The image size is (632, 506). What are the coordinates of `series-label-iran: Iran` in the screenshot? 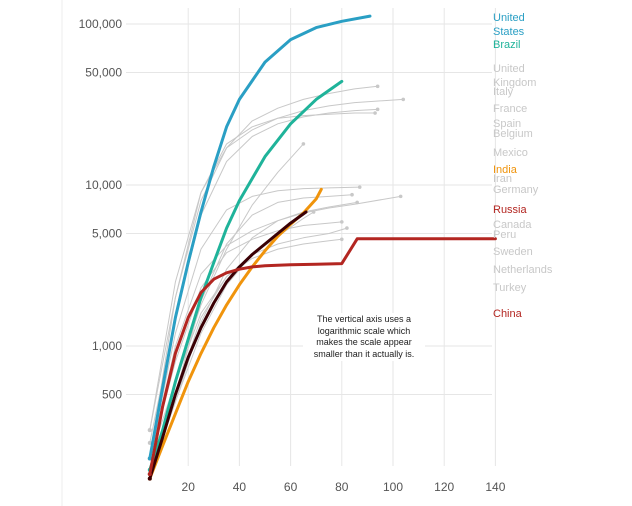 It's located at (502, 179).